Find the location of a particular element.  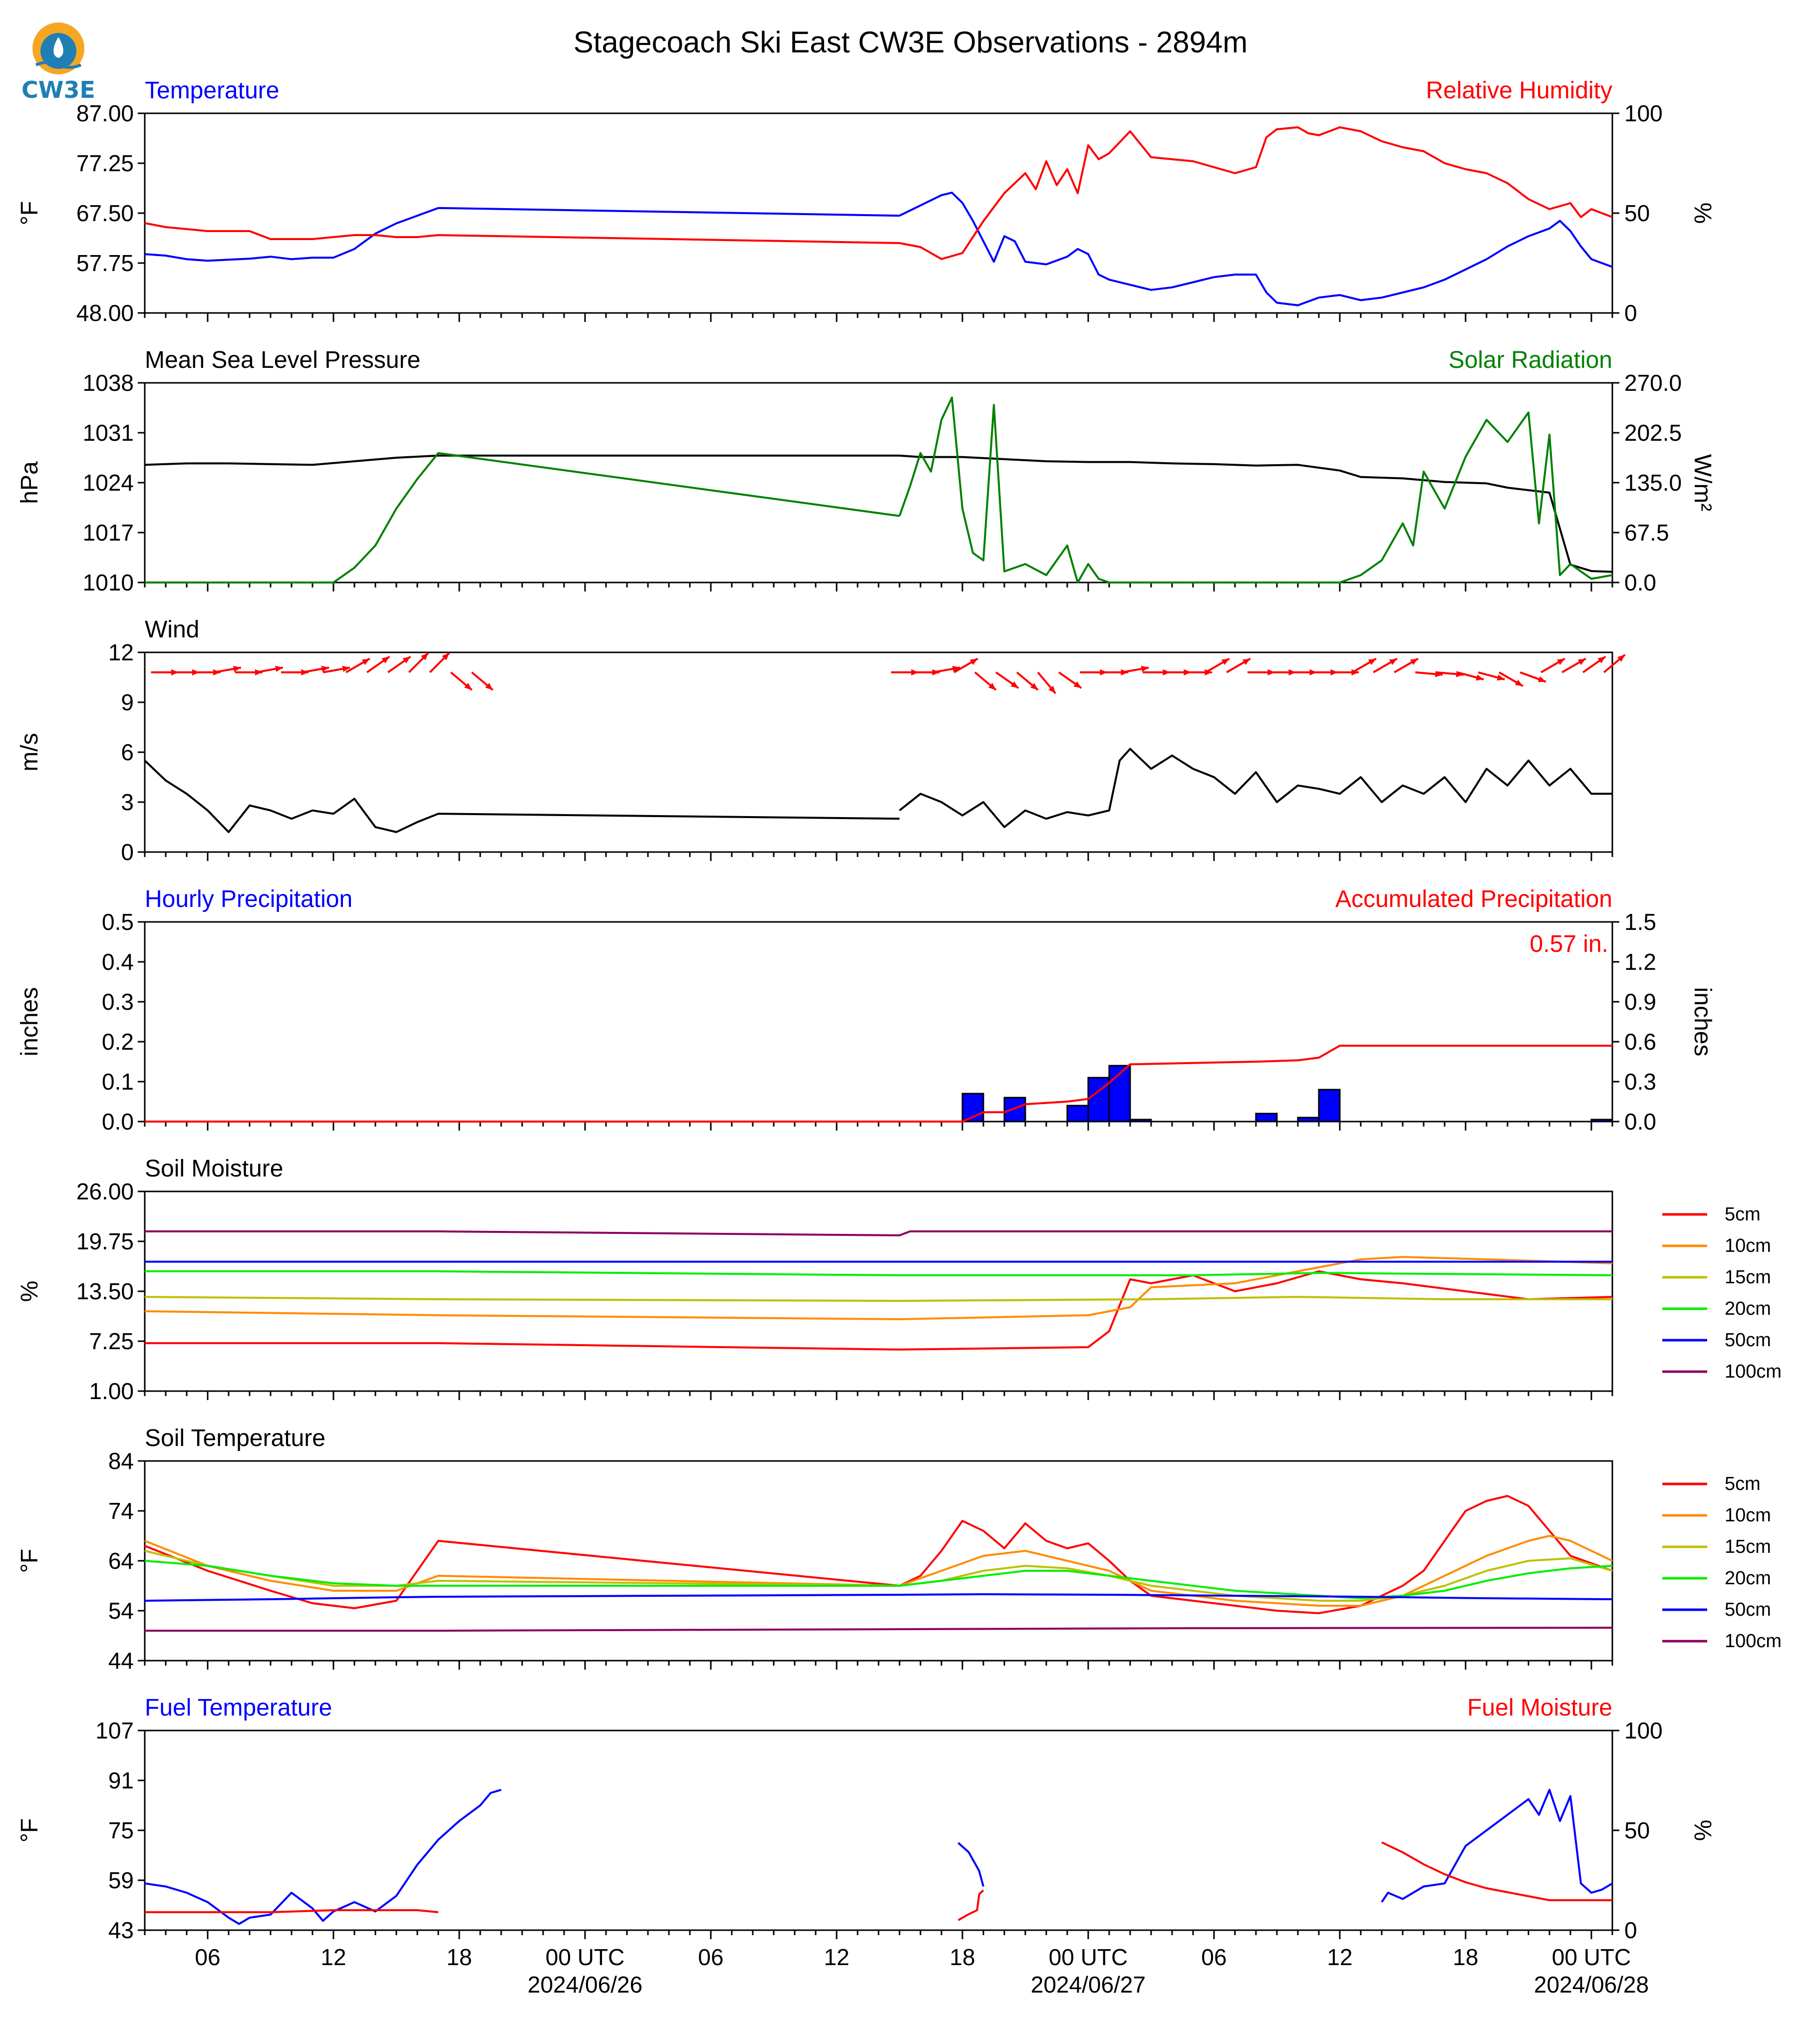

series-line-100cm is located at coordinates (879, 1629).